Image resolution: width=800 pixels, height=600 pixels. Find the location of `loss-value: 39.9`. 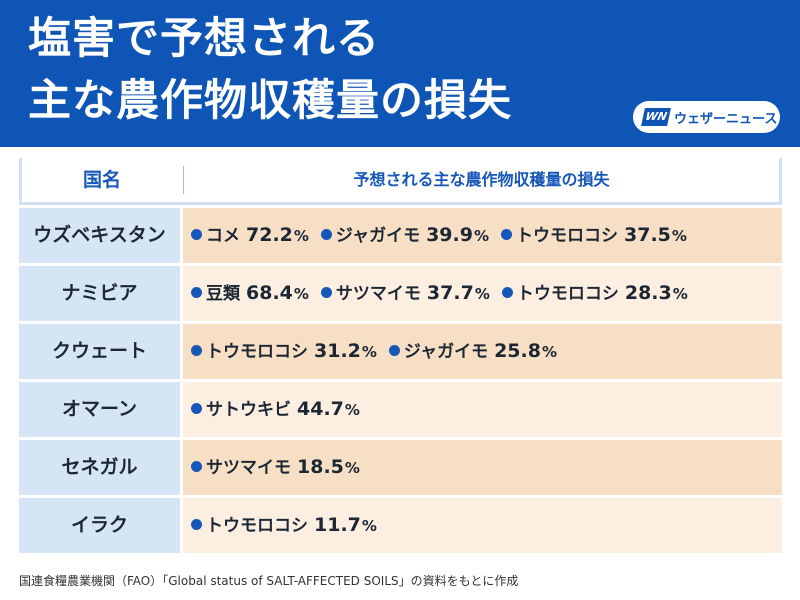

loss-value: 39.9 is located at coordinates (449, 235).